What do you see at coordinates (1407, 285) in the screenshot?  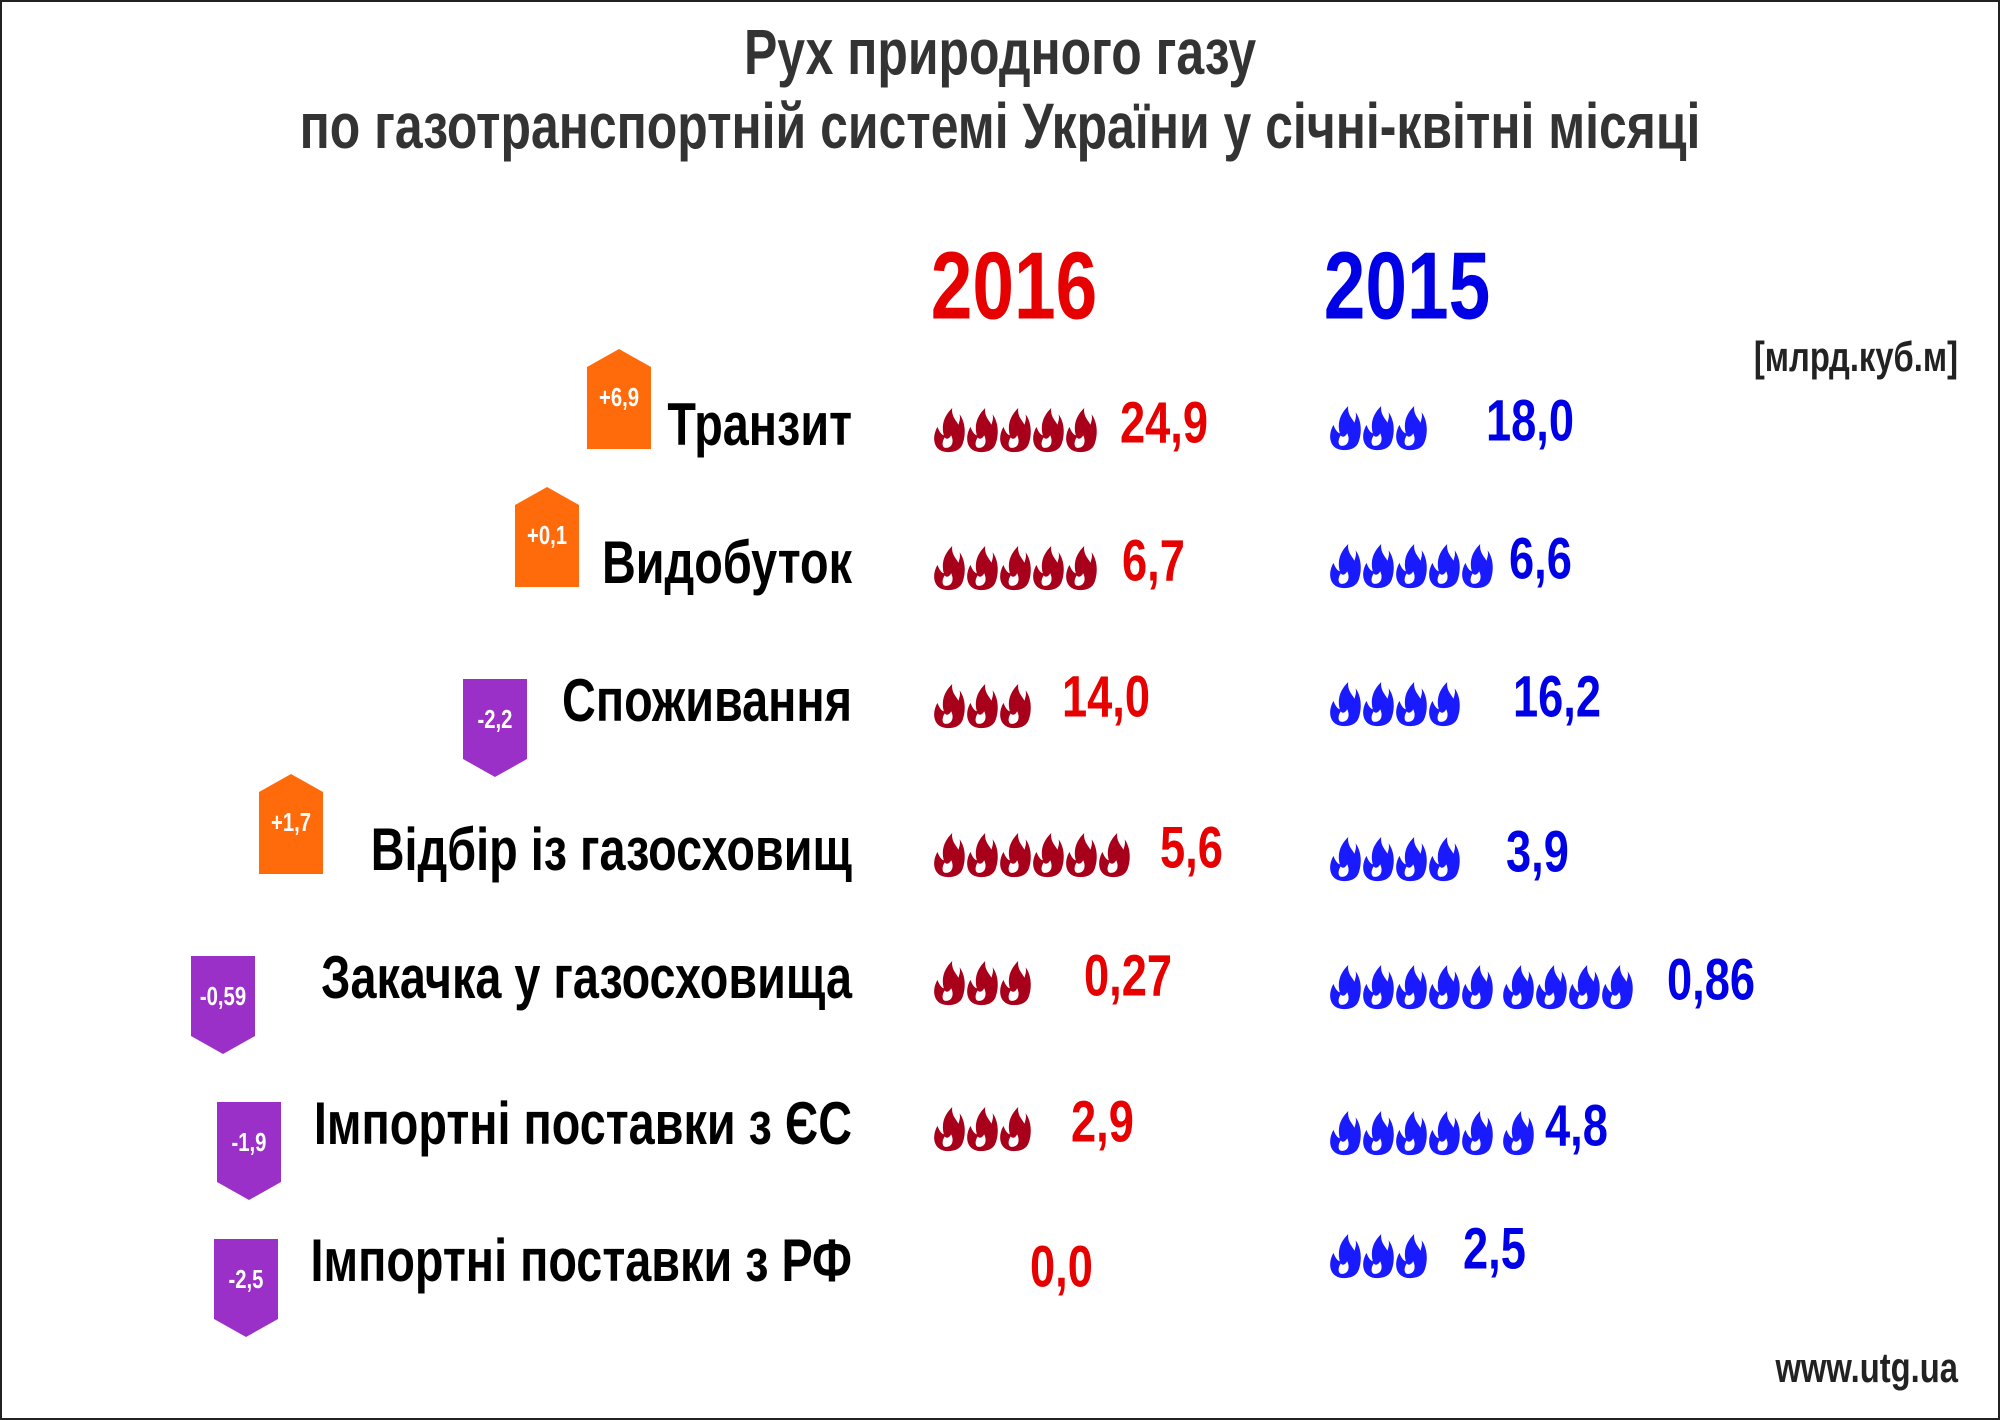 I see `year-heading: 2015` at bounding box center [1407, 285].